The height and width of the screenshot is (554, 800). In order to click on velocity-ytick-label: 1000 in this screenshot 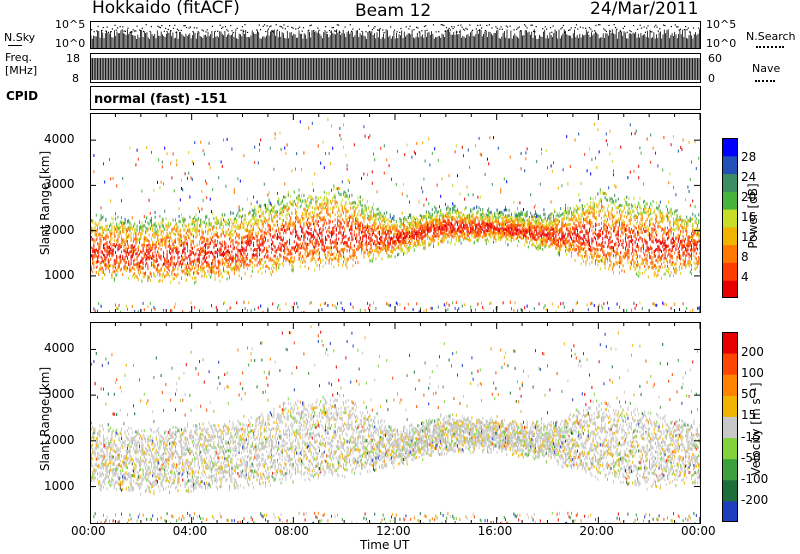, I will do `click(59, 485)`.